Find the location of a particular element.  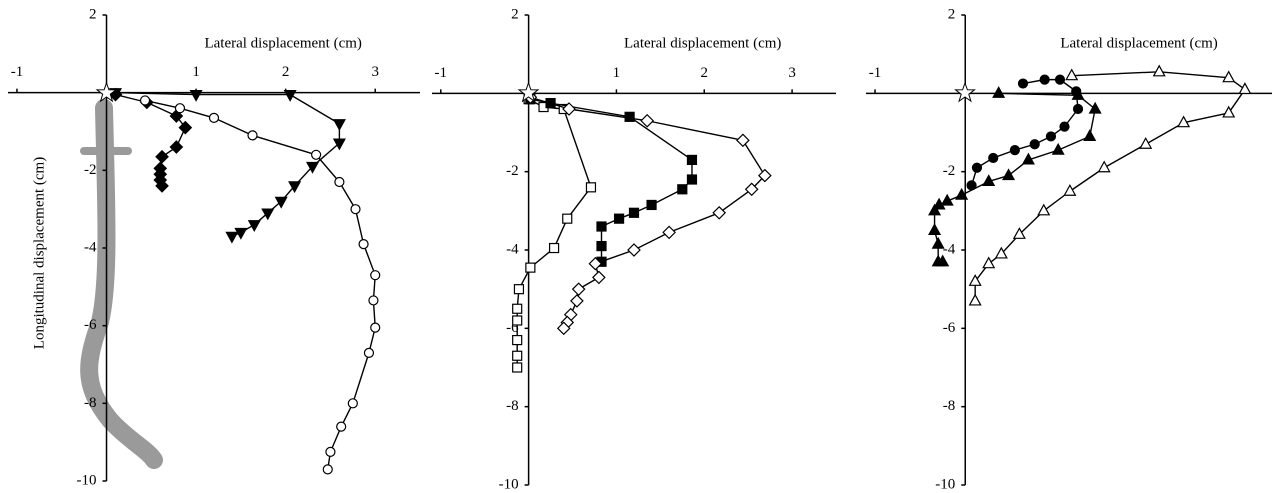

y-tick-label: -10 is located at coordinates (945, 484).